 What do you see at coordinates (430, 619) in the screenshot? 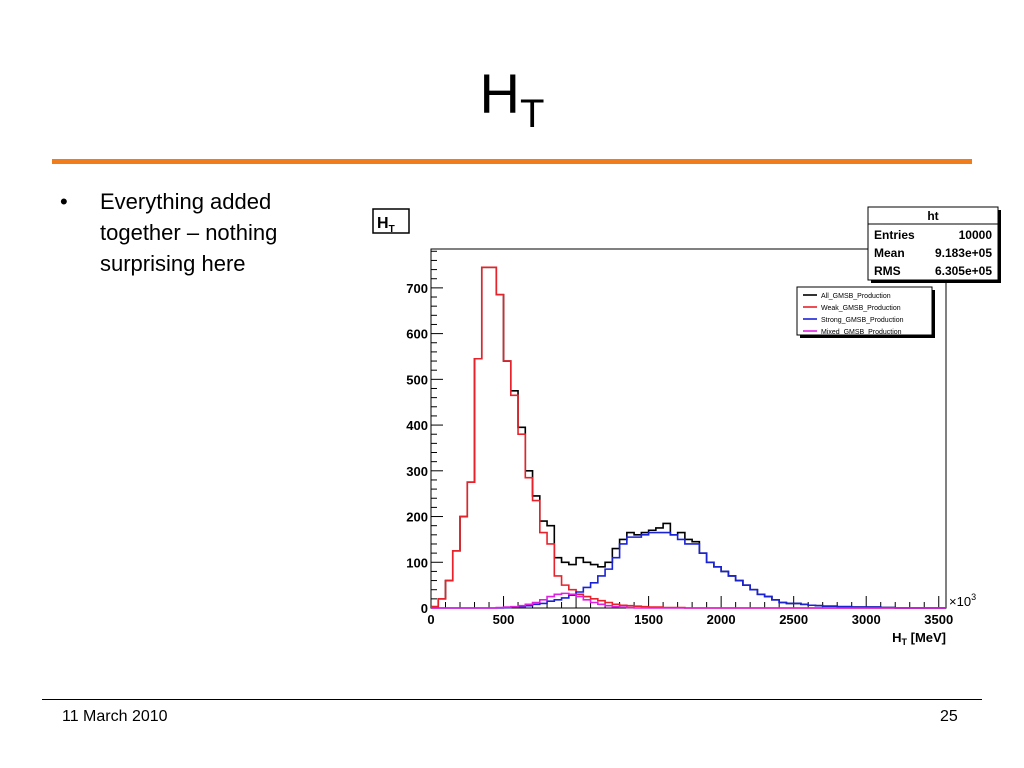
I see `x-tick-label: 0` at bounding box center [430, 619].